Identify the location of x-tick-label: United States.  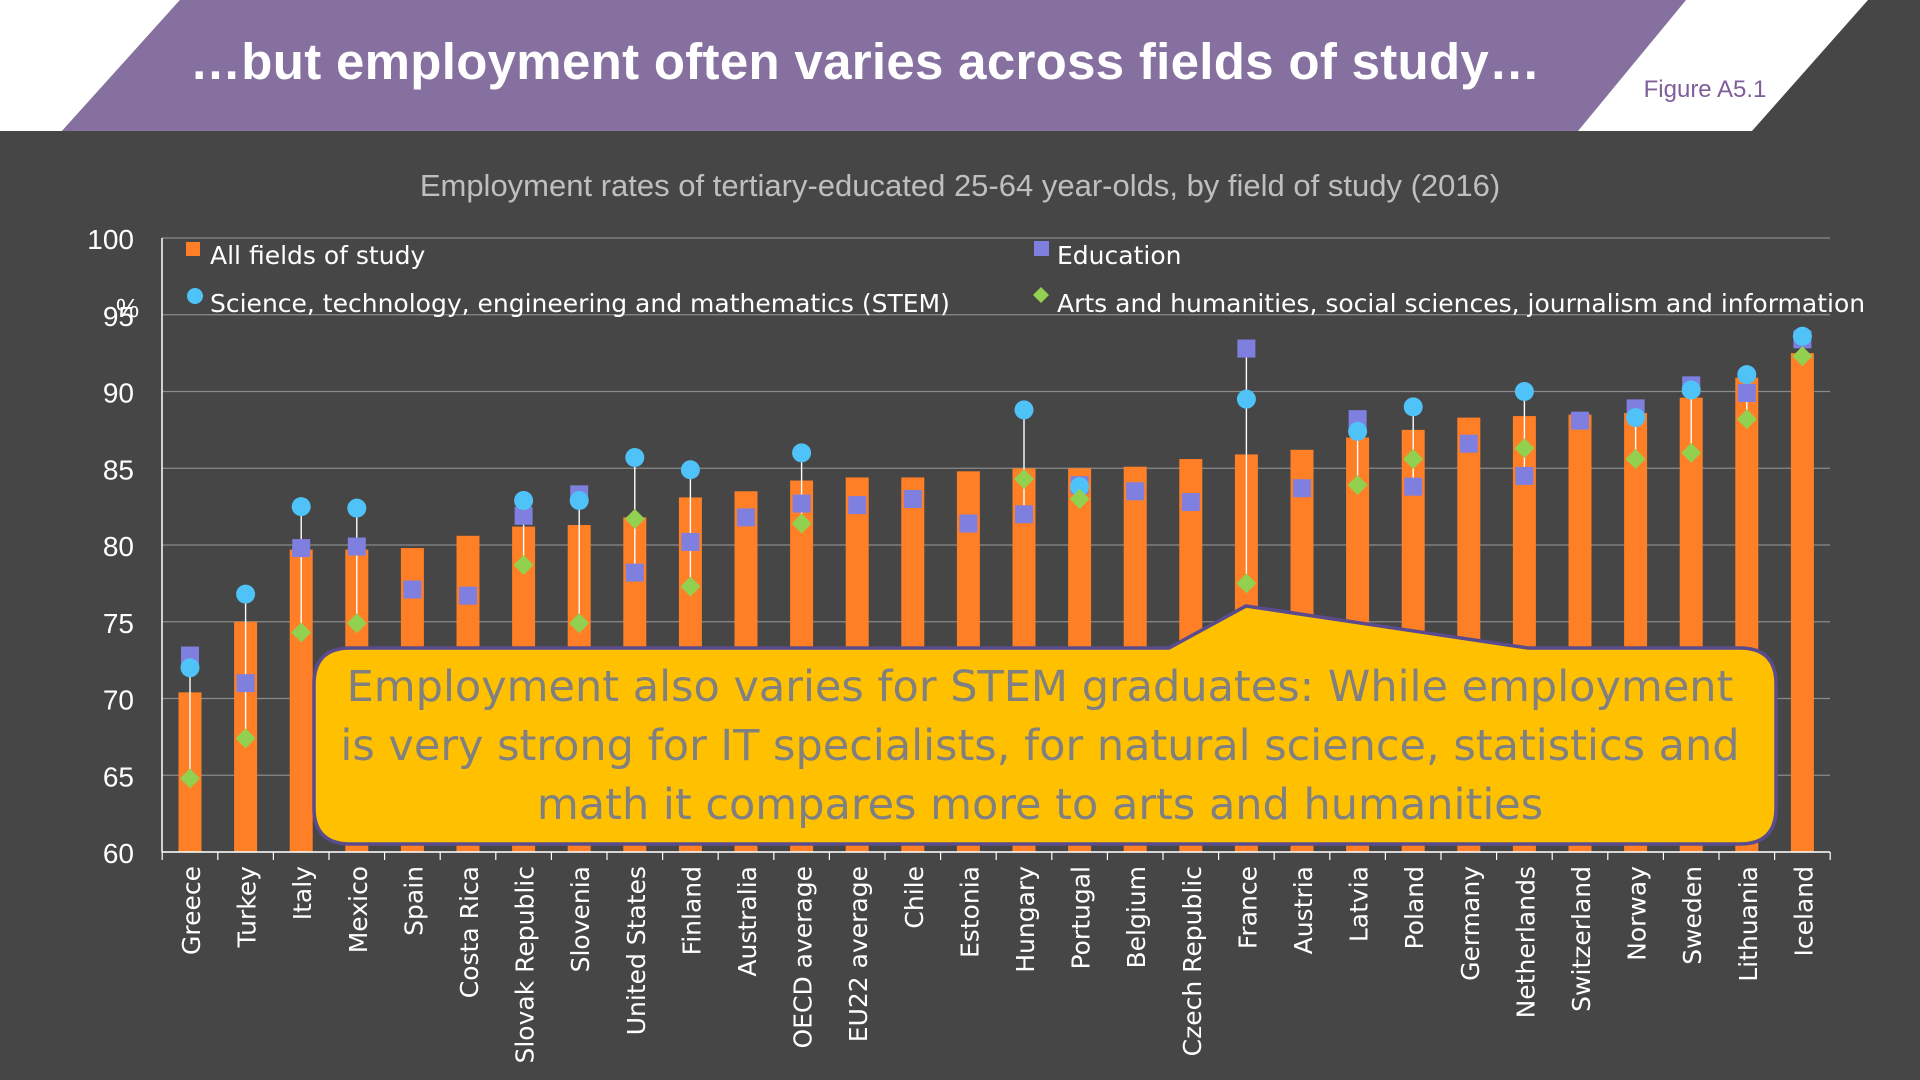
(636, 950).